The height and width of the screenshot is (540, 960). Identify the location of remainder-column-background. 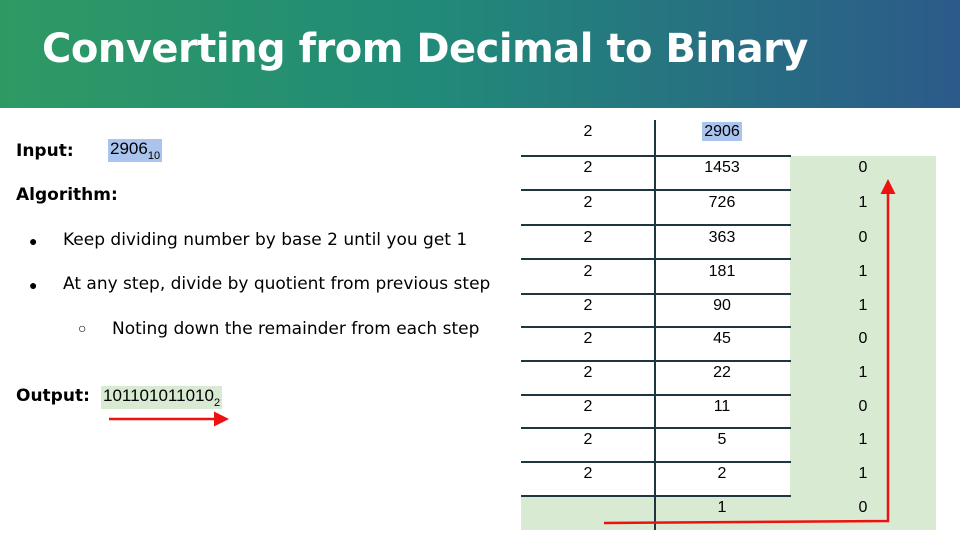
(863, 343).